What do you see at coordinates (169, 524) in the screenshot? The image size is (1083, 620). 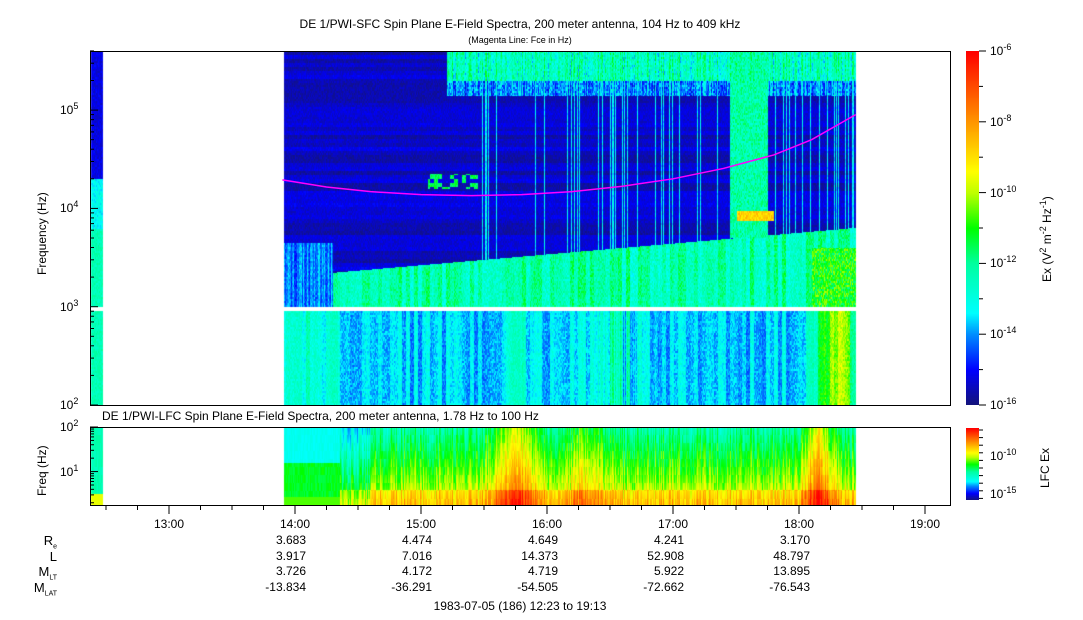 I see `x-tick-label: 13:00` at bounding box center [169, 524].